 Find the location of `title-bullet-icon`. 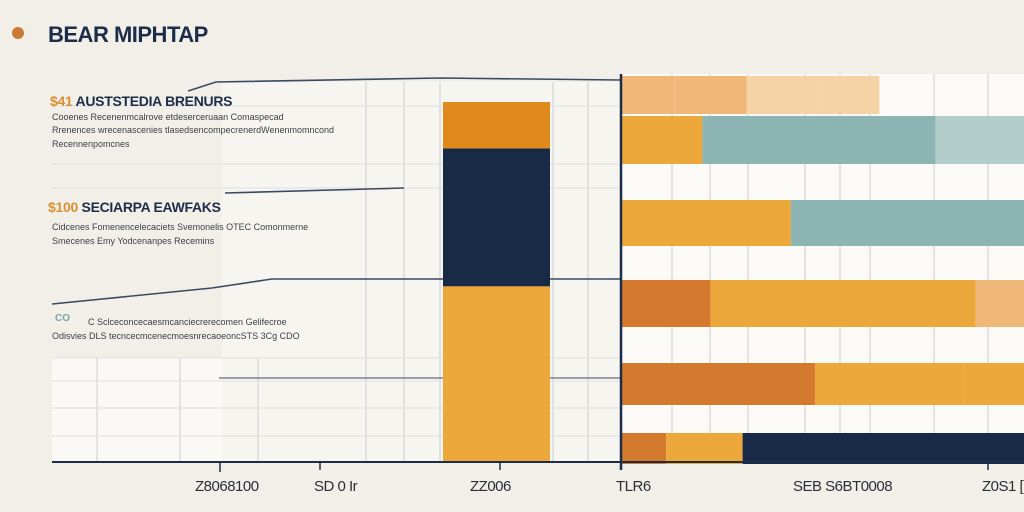

title-bullet-icon is located at coordinates (18, 33).